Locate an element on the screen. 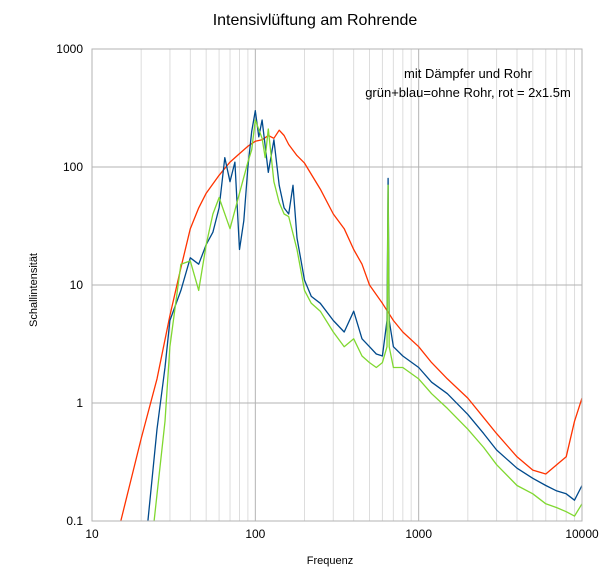  x-tick-label: 10000 is located at coordinates (582, 534).